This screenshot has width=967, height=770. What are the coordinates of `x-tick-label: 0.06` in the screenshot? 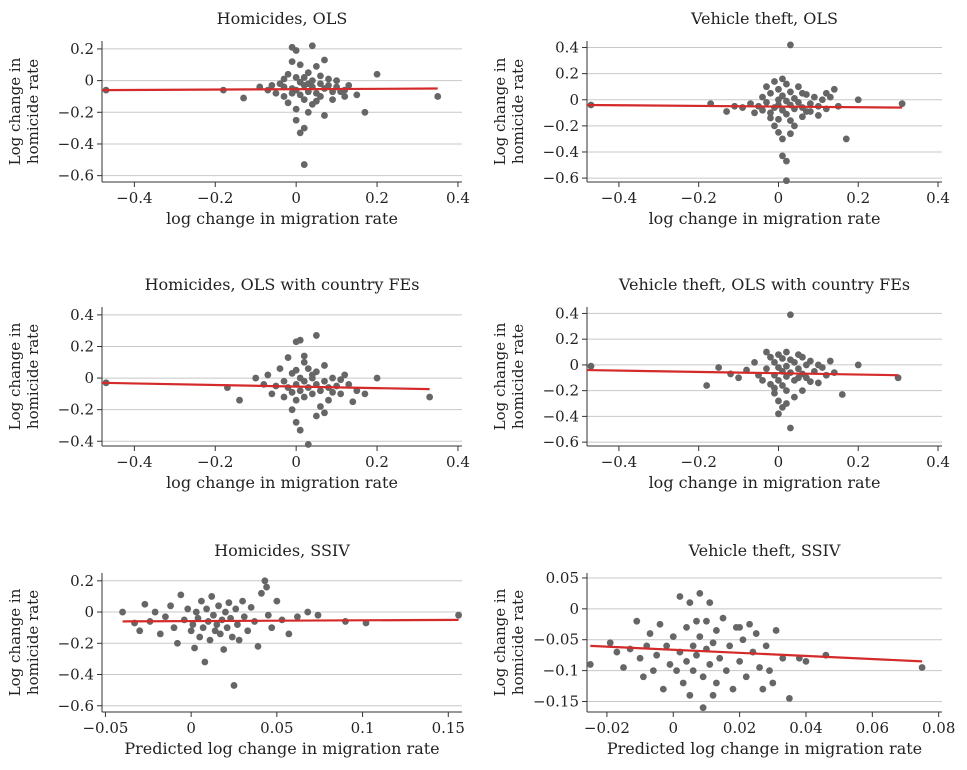 It's located at (872, 728).